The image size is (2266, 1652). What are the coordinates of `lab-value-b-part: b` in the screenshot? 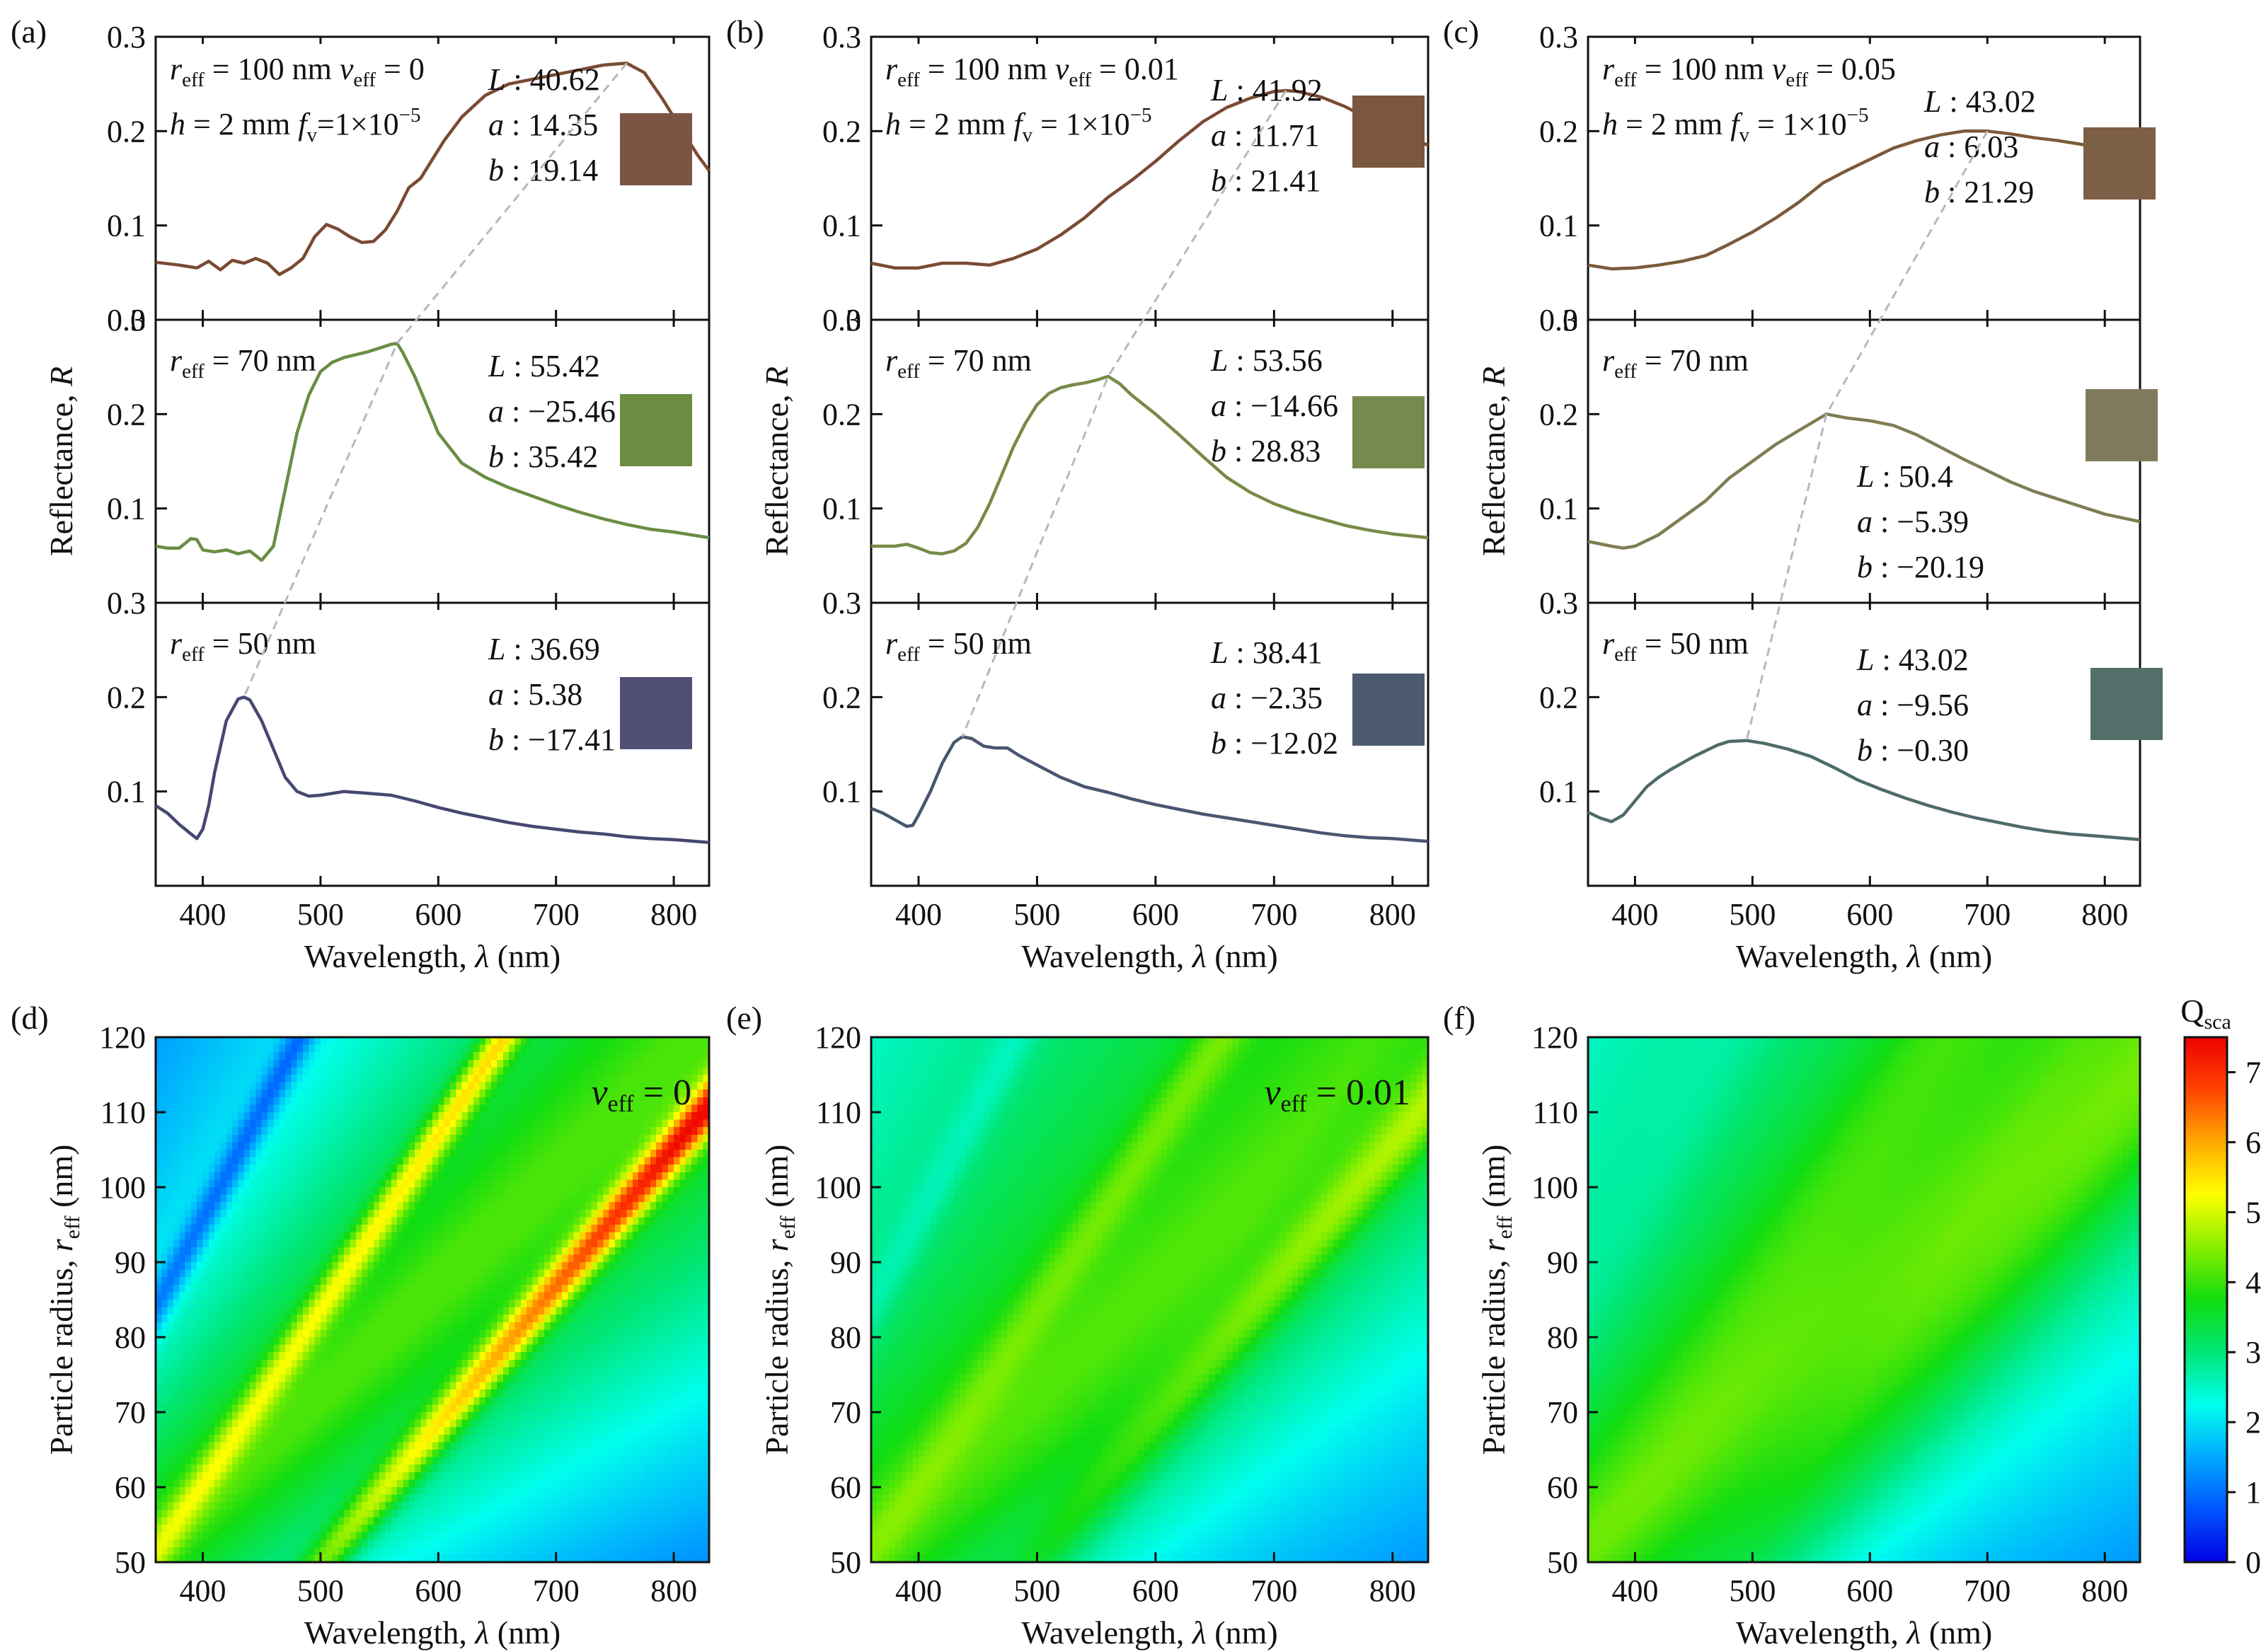 It's located at (1865, 751).